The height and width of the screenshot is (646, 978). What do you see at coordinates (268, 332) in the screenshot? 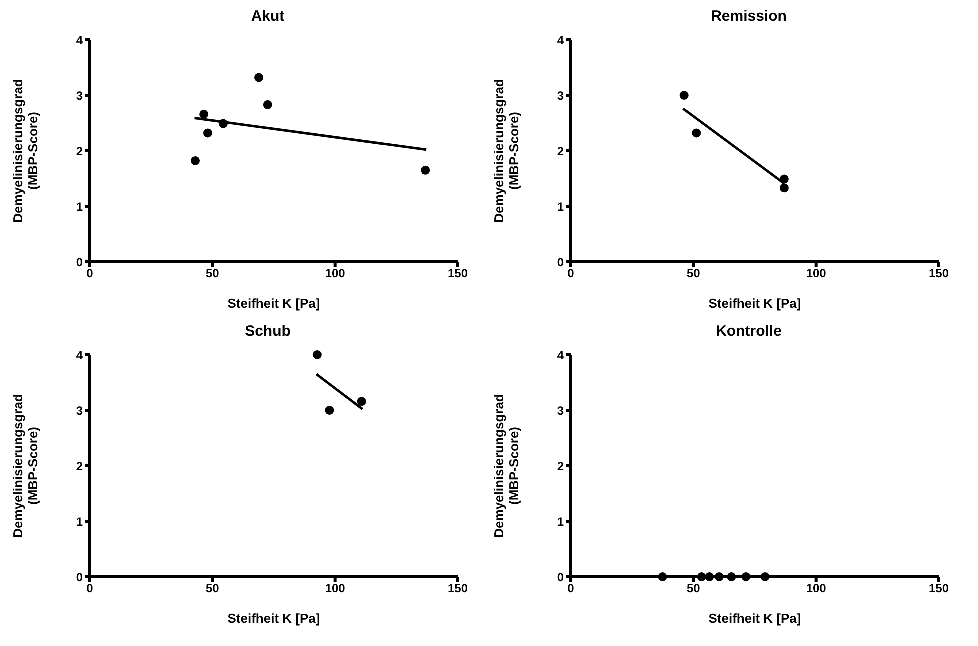
I see `chart-title: Schub` at bounding box center [268, 332].